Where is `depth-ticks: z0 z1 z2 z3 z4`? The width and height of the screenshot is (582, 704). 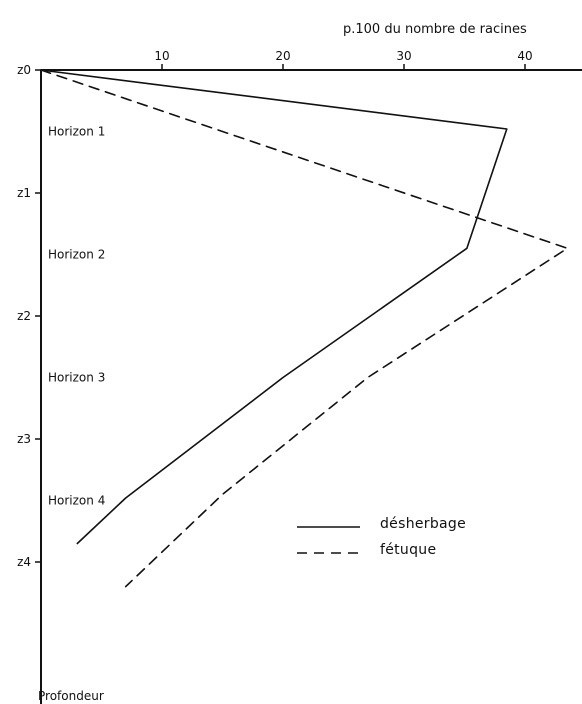 depth-ticks: z0 z1 z2 z3 z4 is located at coordinates (29, 316).